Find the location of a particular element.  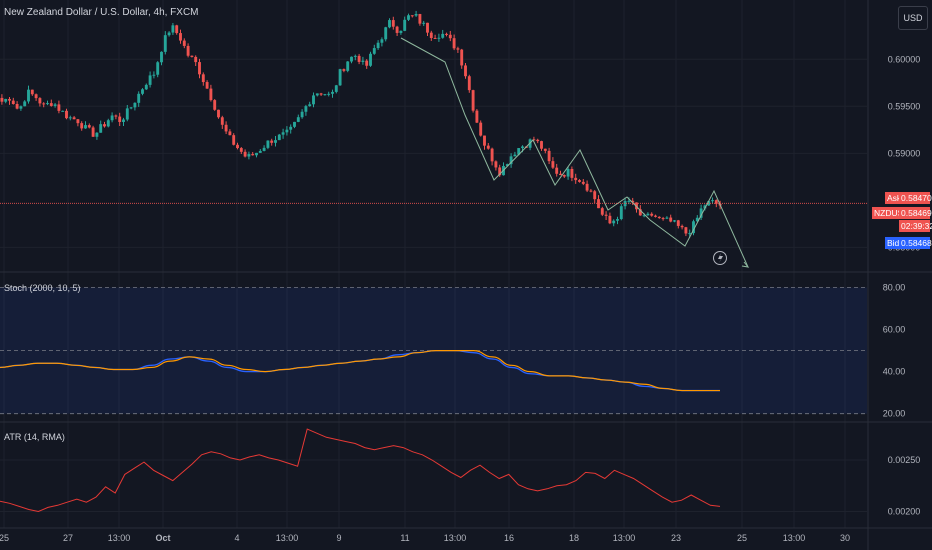

currency-button: USD is located at coordinates (913, 18).